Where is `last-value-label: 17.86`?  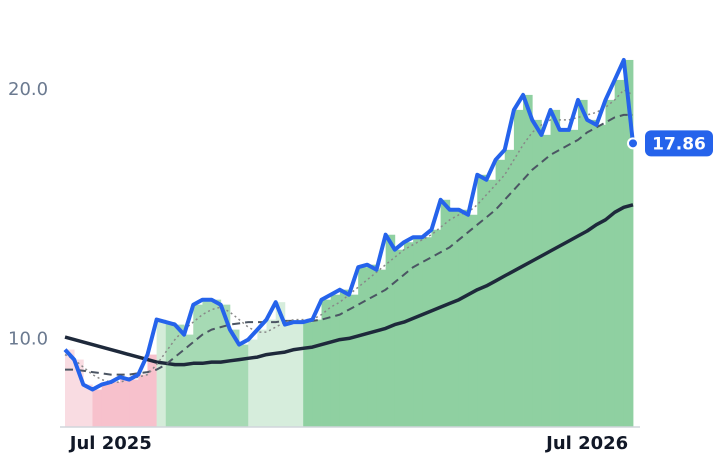
last-value-label: 17.86 is located at coordinates (679, 144).